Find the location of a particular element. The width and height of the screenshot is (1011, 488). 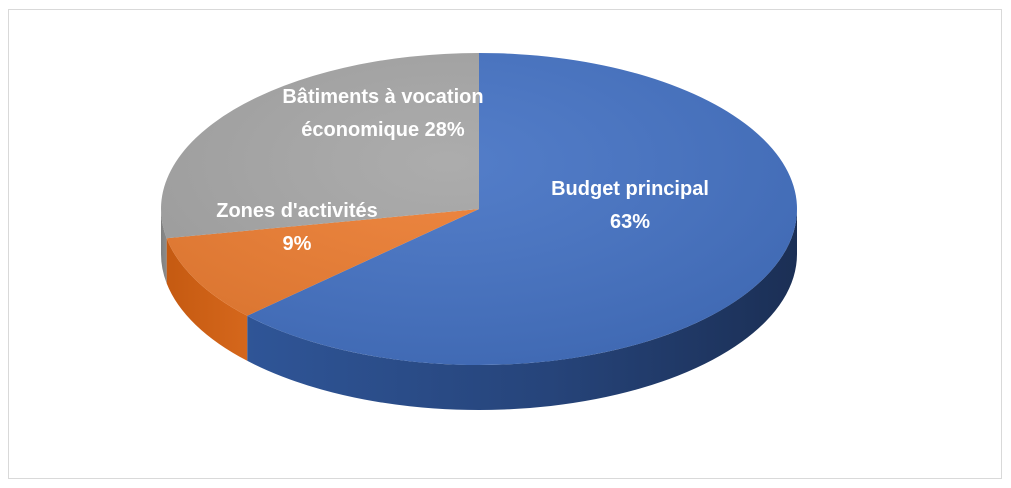

data-label-line: 9% is located at coordinates (297, 244).